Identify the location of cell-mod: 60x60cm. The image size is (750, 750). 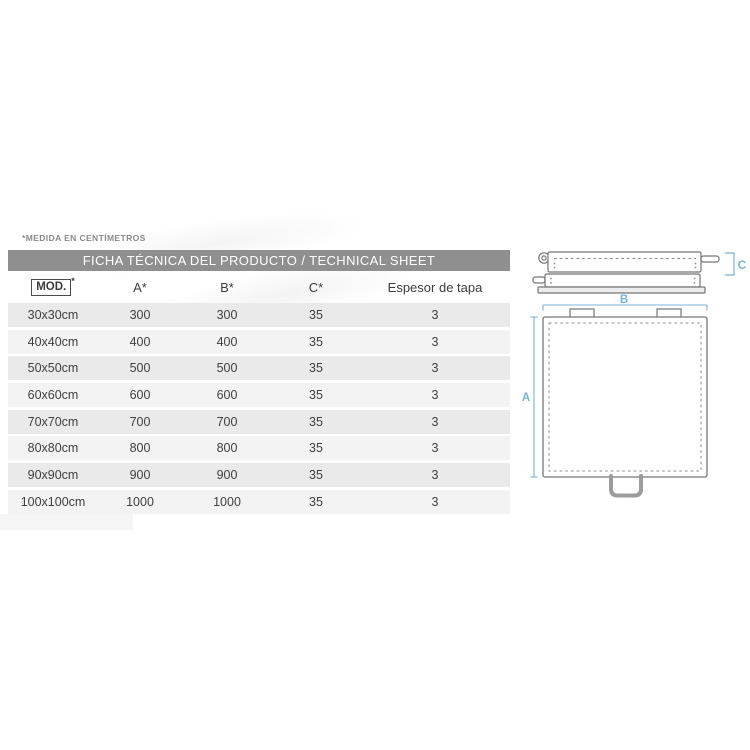
(53, 395).